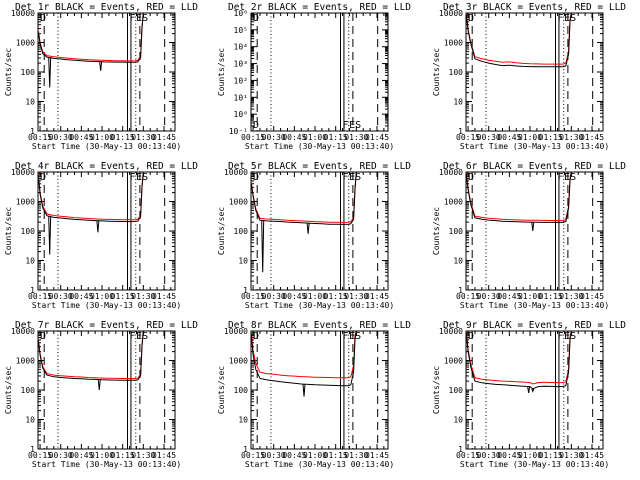  I want to click on y-tick-label: 10⁶, so click(241, 13).